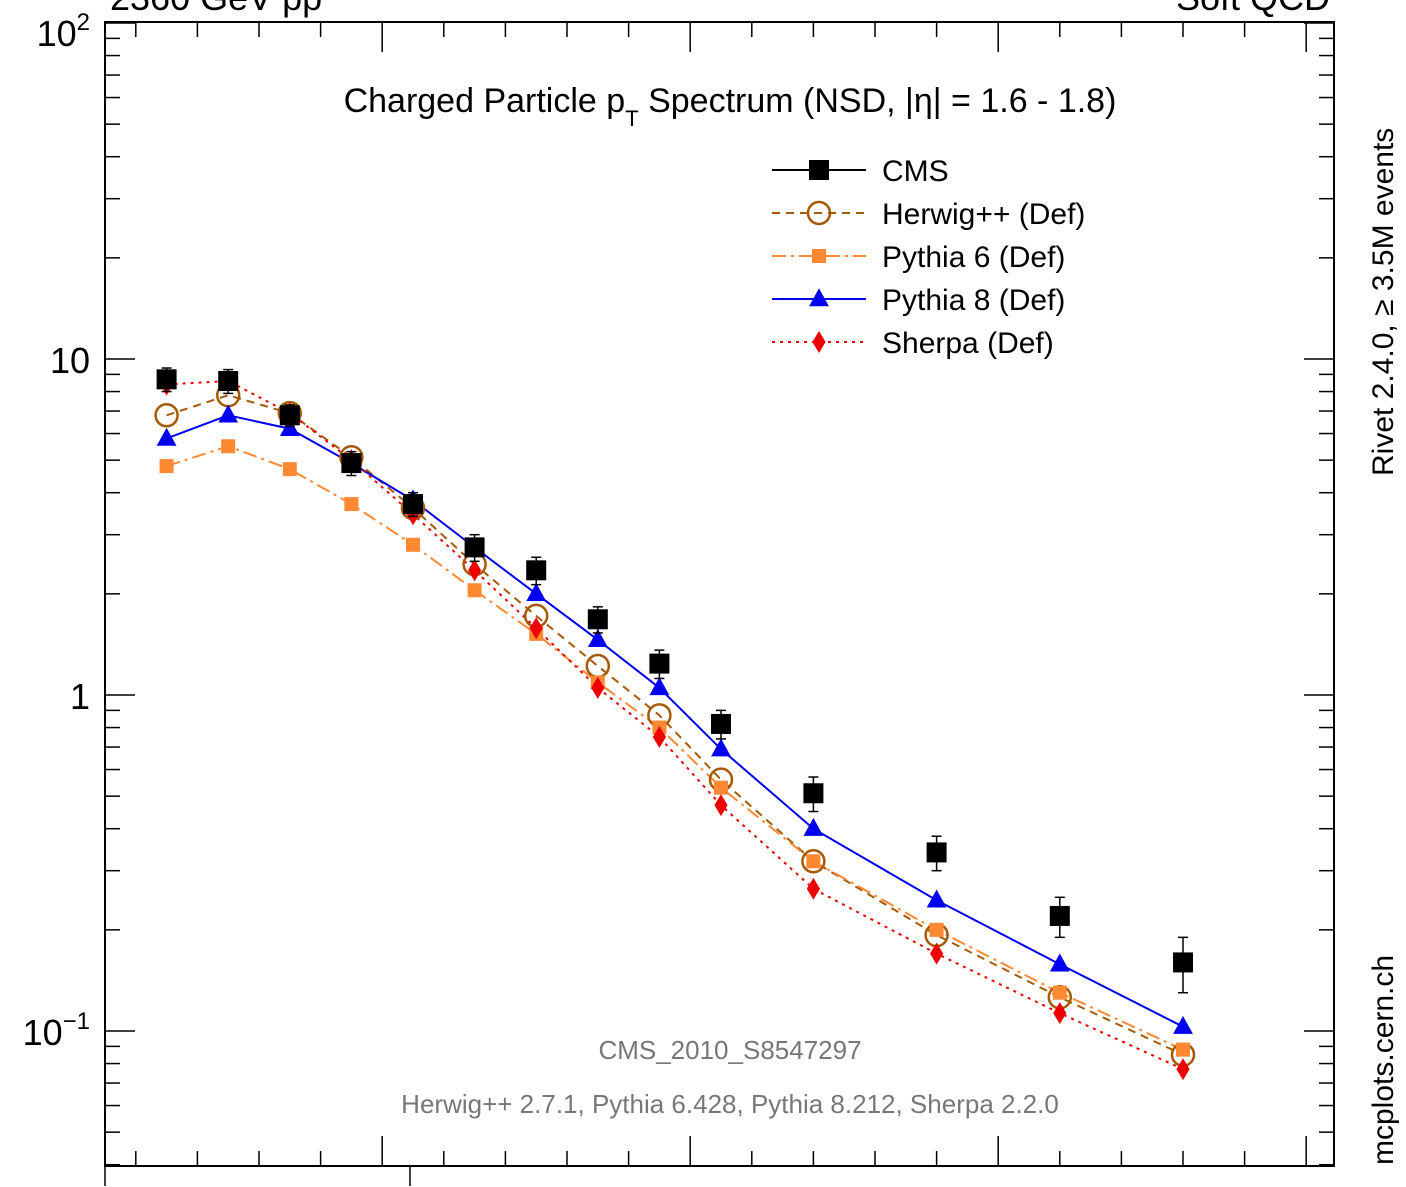 This screenshot has height=1187, width=1406. Describe the element at coordinates (216, 9) in the screenshot. I see `header-left: 2360 GeV pp` at that location.